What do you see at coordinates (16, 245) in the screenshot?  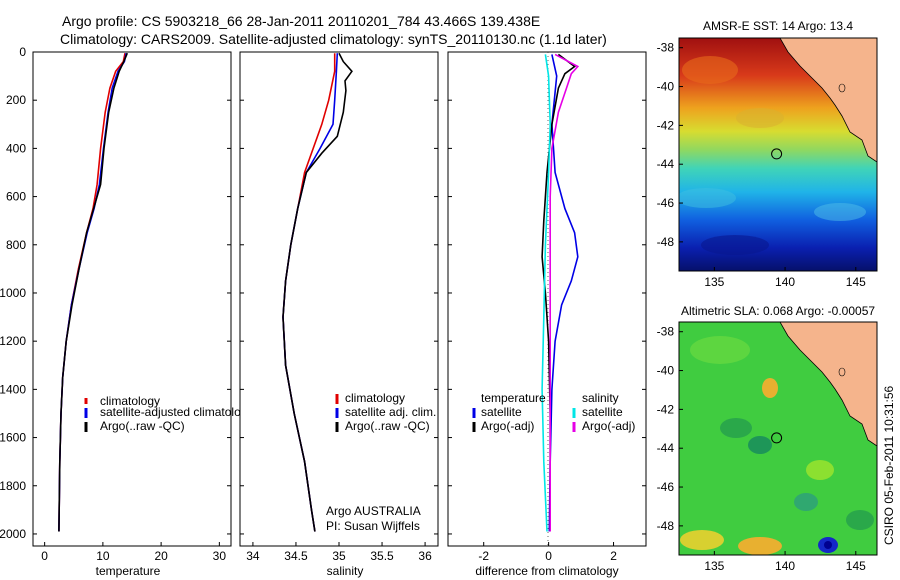 I see `y-tick-label: 800` at bounding box center [16, 245].